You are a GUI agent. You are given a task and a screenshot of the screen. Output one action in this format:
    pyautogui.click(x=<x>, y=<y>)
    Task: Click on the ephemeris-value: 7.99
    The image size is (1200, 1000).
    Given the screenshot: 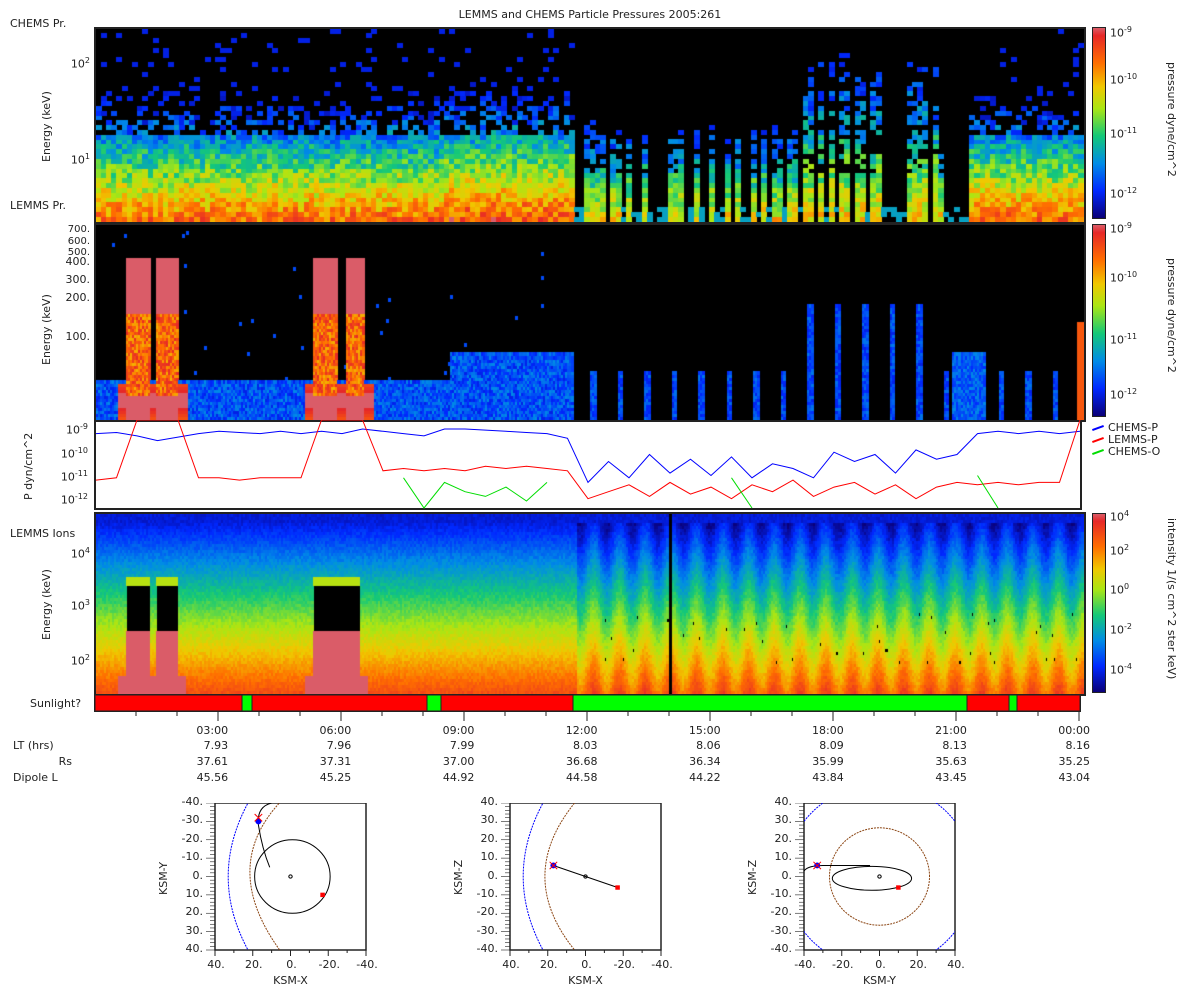 What is the action you would take?
    pyautogui.click(x=462, y=745)
    